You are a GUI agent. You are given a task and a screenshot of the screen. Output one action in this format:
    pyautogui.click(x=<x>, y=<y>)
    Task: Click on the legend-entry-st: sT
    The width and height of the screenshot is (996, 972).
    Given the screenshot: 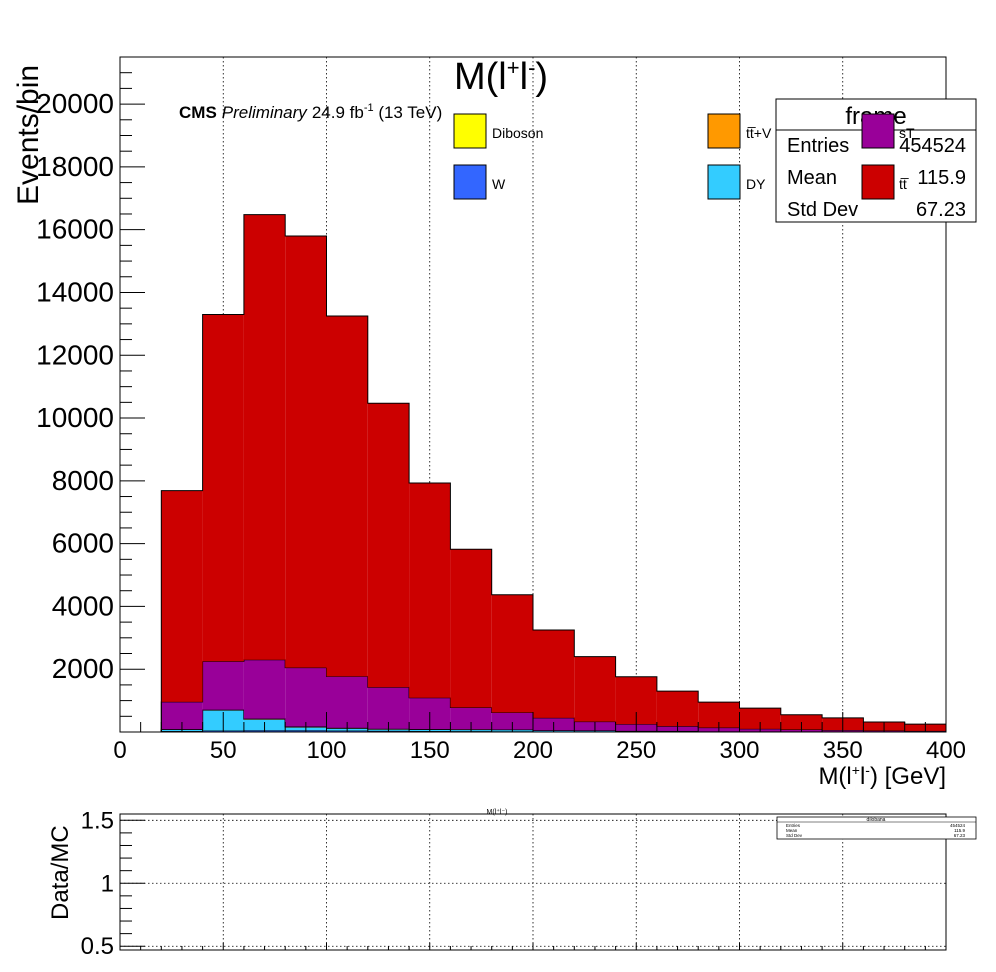 What is the action you would take?
    pyautogui.click(x=888, y=131)
    